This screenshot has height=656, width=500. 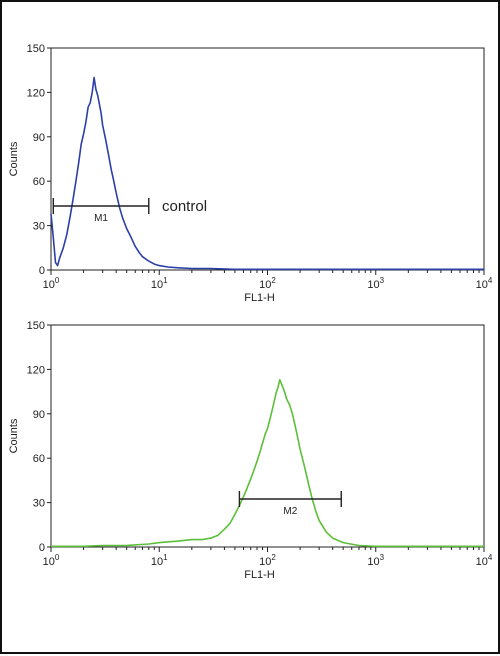 I want to click on gate-label: M2, so click(x=290, y=511).